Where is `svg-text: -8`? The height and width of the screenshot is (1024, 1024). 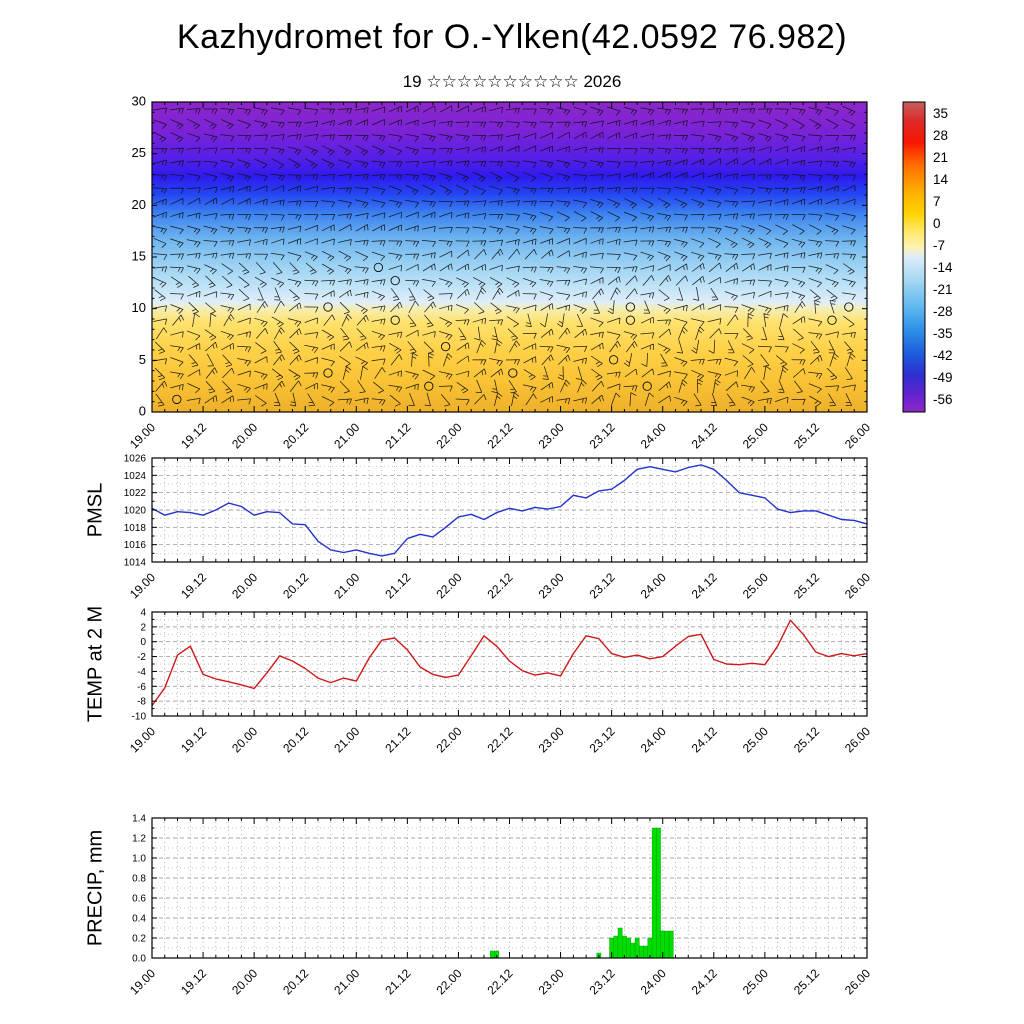 svg-text: -8 is located at coordinates (141, 702).